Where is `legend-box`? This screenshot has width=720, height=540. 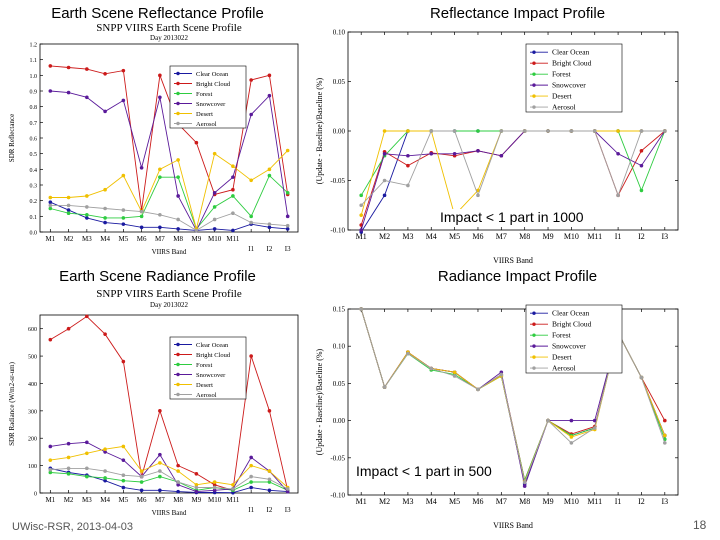
legend-box is located at coordinates (208, 97).